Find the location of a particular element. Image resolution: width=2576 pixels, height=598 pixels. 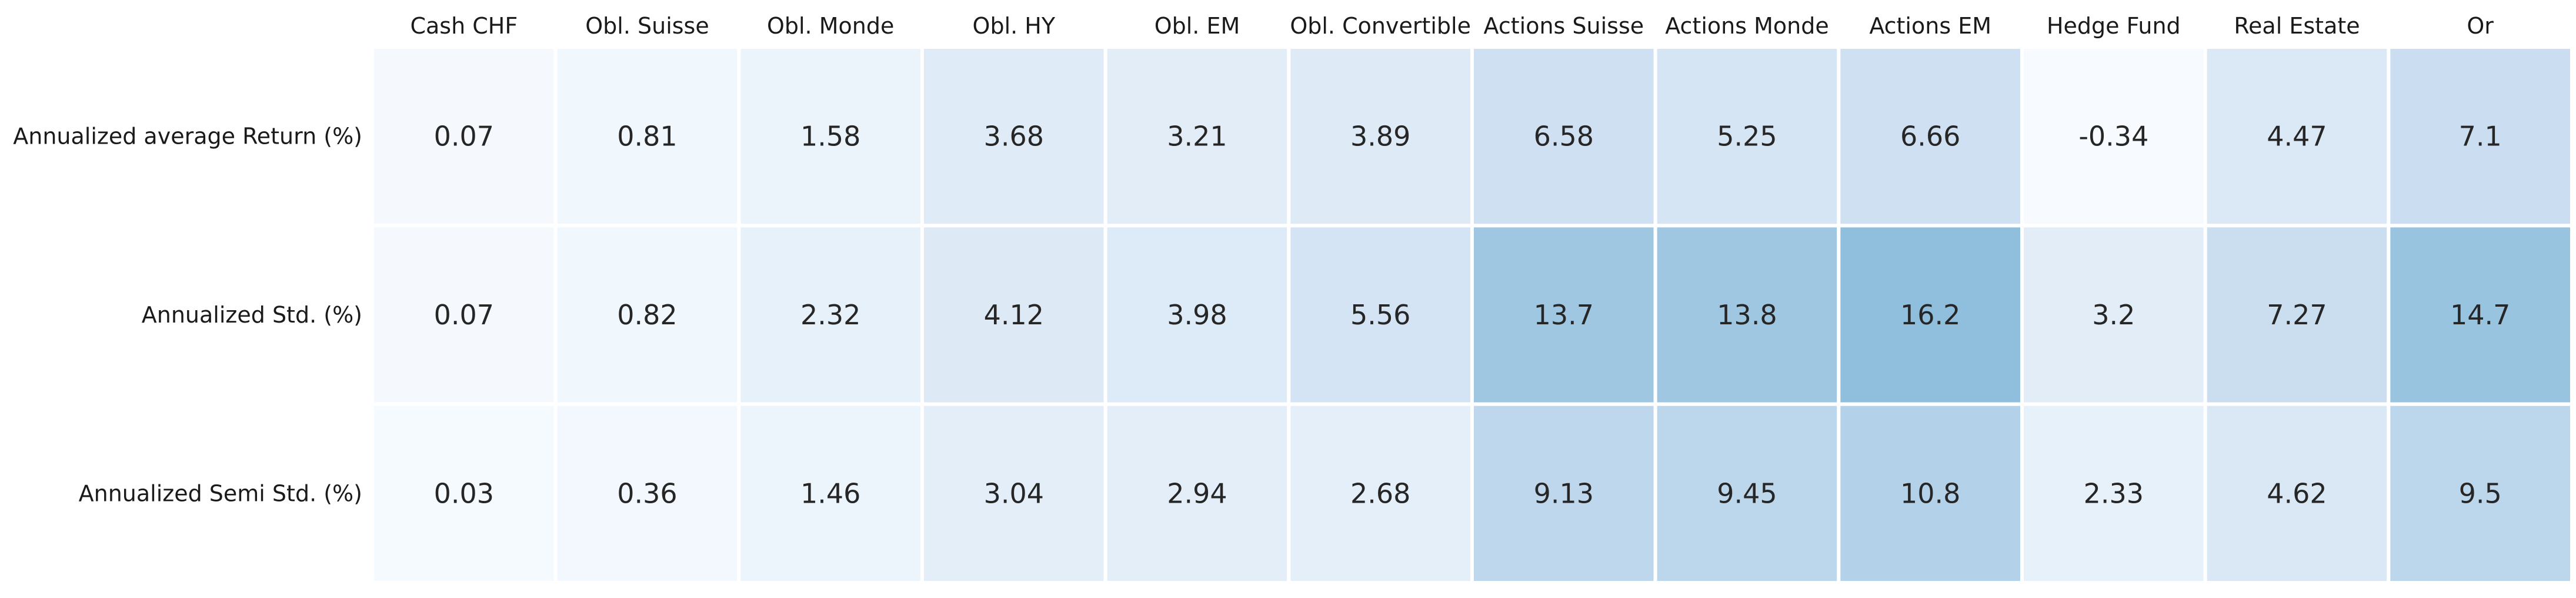

cell-value-r2-c0: 0.03 is located at coordinates (464, 493).